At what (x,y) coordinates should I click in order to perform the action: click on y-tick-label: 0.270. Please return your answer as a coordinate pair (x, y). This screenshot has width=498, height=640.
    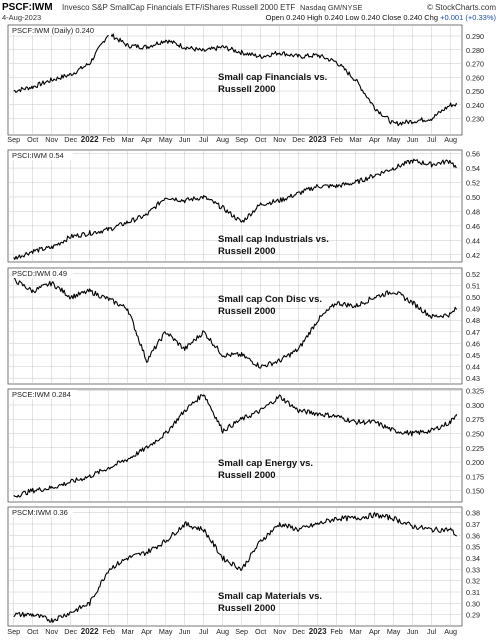
    Looking at the image, I should click on (475, 64).